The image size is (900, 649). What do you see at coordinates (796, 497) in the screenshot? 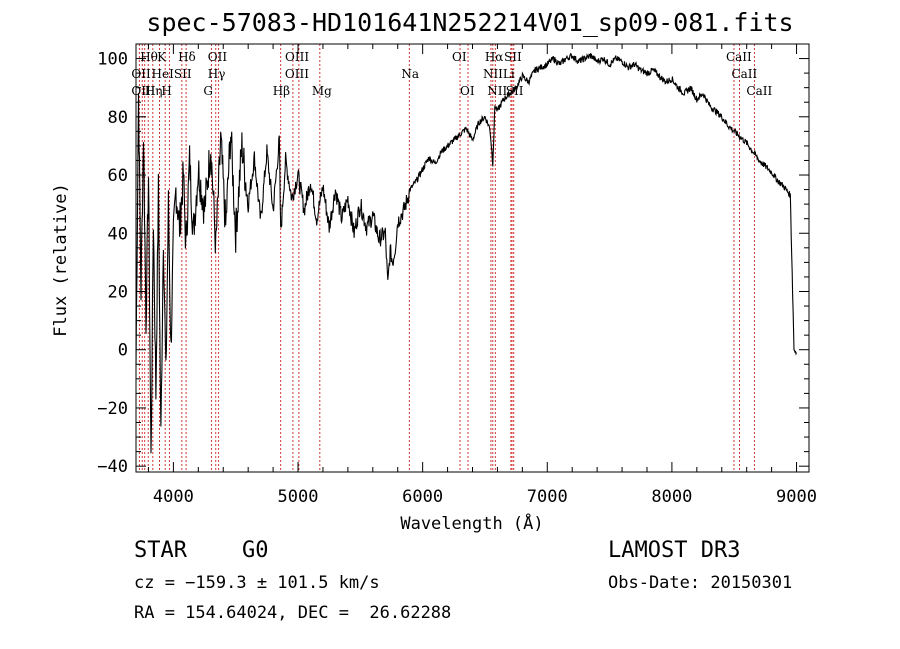
I see `x-tick-label: 9000` at bounding box center [796, 497].